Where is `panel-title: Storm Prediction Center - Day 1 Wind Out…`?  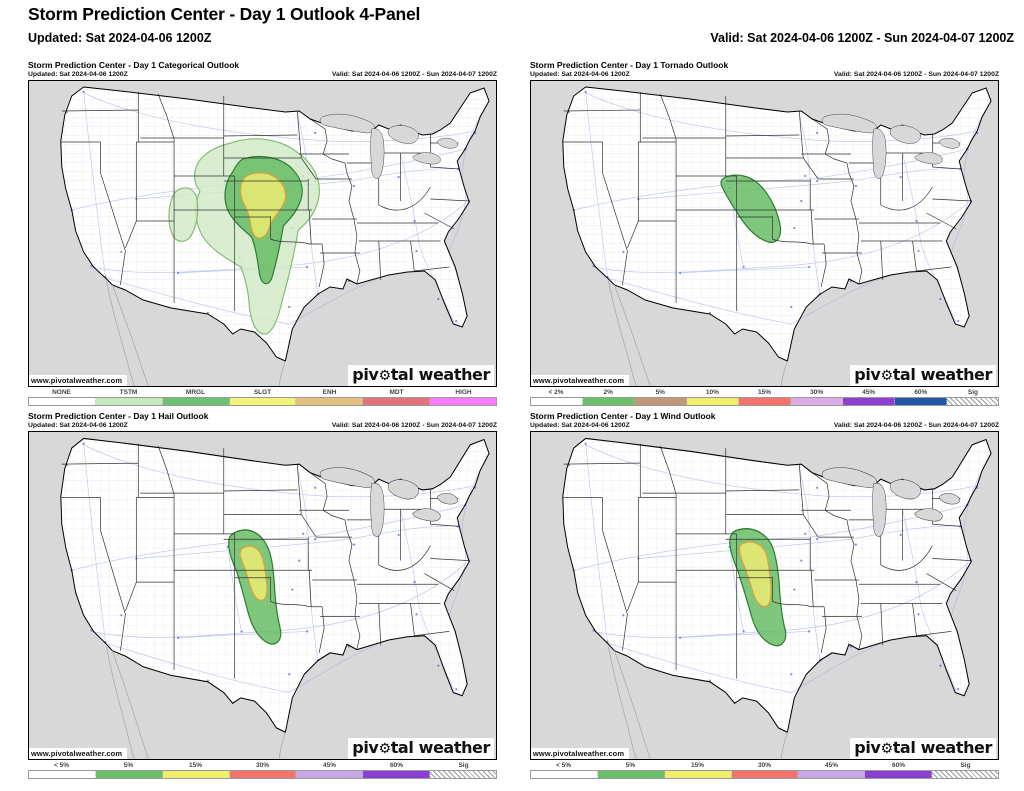 panel-title: Storm Prediction Center - Day 1 Wind Out… is located at coordinates (623, 416).